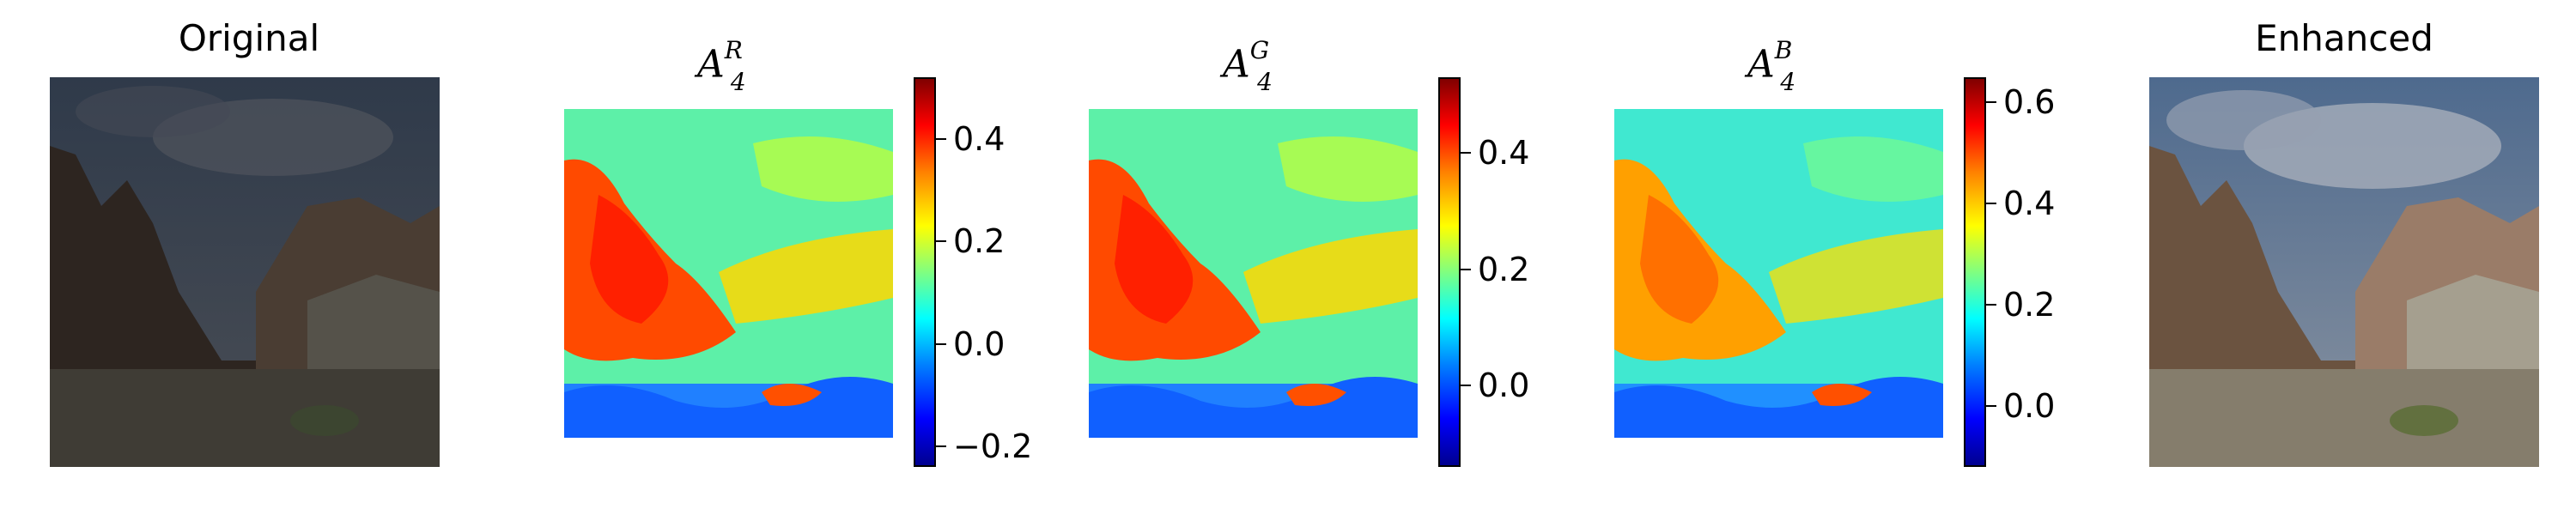  Describe the element at coordinates (2029, 102) in the screenshot. I see `colorbar-tick-label: 0.6` at that location.